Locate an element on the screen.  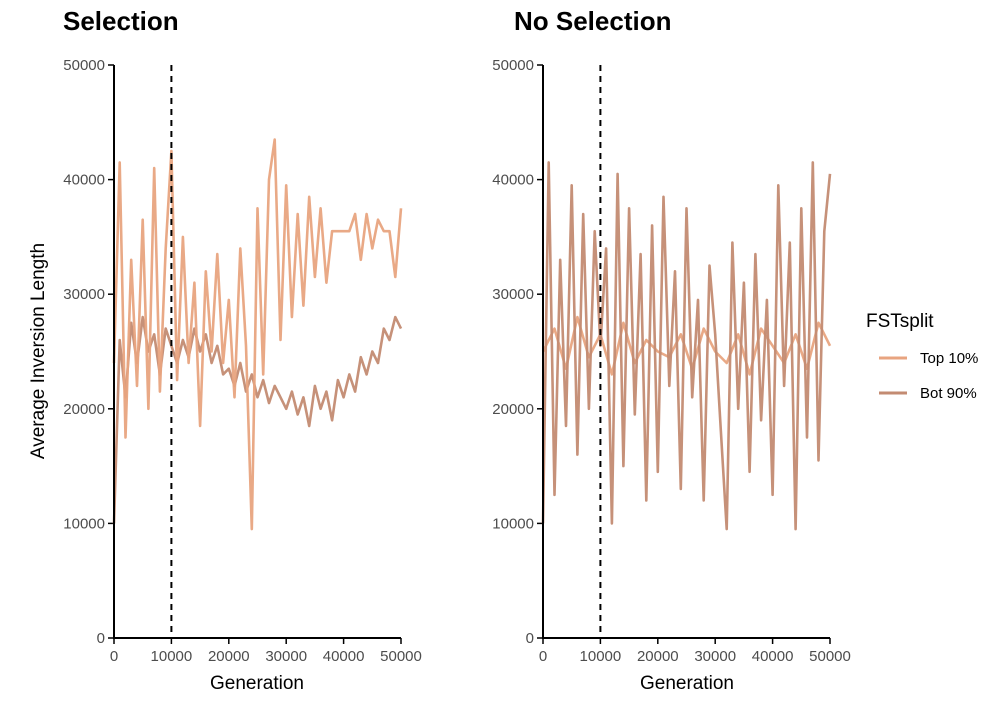
legend: FSTsplit Top 10% Bot 90% is located at coordinates (922, 356).